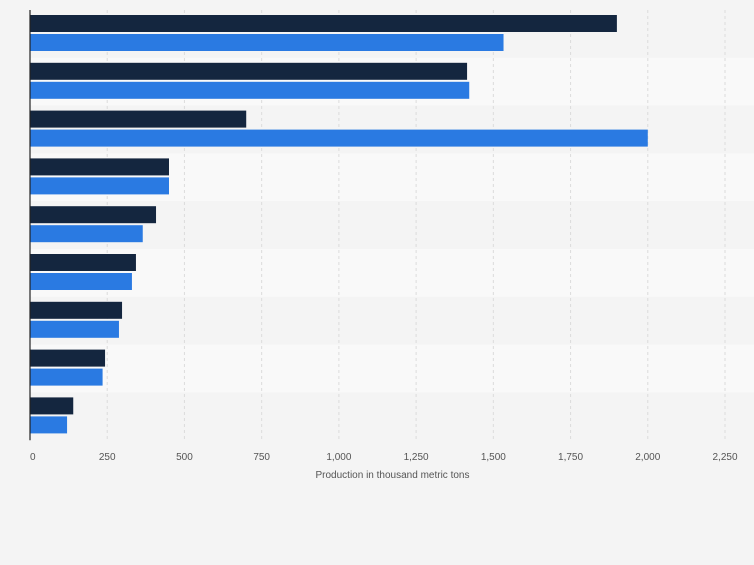 The image size is (754, 565). What do you see at coordinates (261, 457) in the screenshot?
I see `x-tick-label: 750` at bounding box center [261, 457].